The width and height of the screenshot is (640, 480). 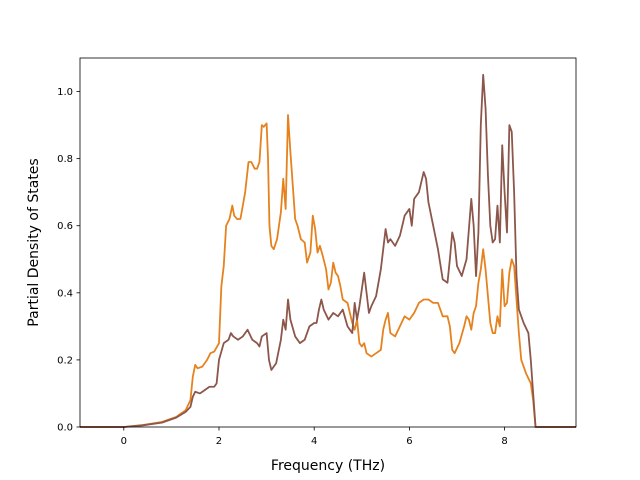 I want to click on y-tick-label: 0.8, so click(x=65, y=159).